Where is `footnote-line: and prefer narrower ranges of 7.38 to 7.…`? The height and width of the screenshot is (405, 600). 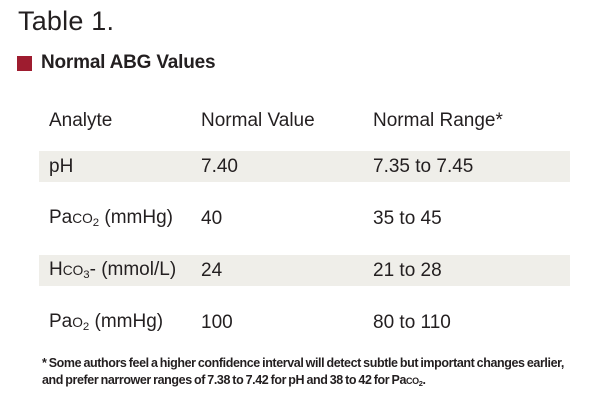
footnote-line: and prefer narrower ranges of 7.38 to 7.… is located at coordinates (234, 381).